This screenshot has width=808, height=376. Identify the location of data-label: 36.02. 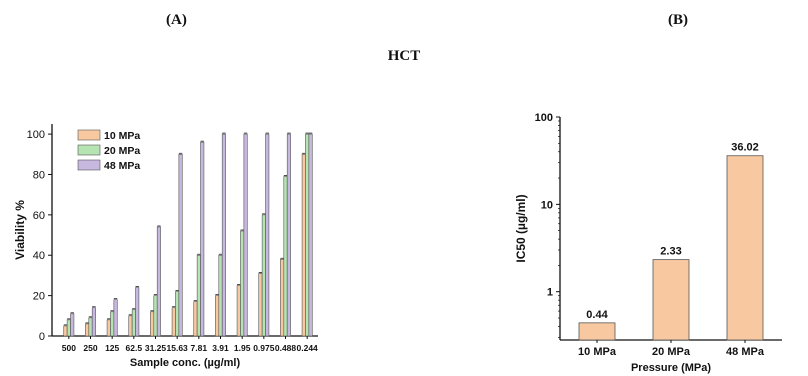
(745, 148).